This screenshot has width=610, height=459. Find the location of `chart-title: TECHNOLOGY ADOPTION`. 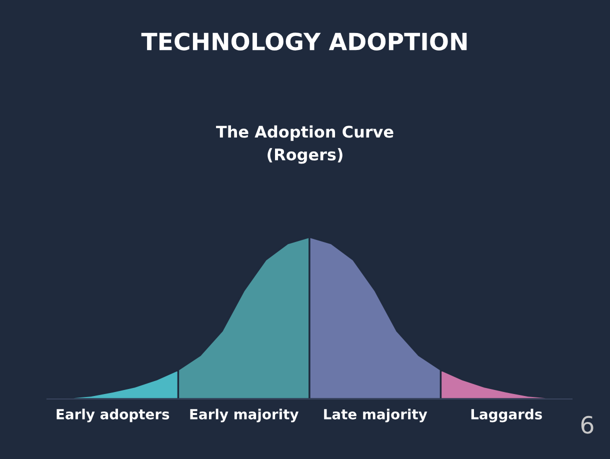

chart-title: TECHNOLOGY ADOPTION is located at coordinates (304, 41).